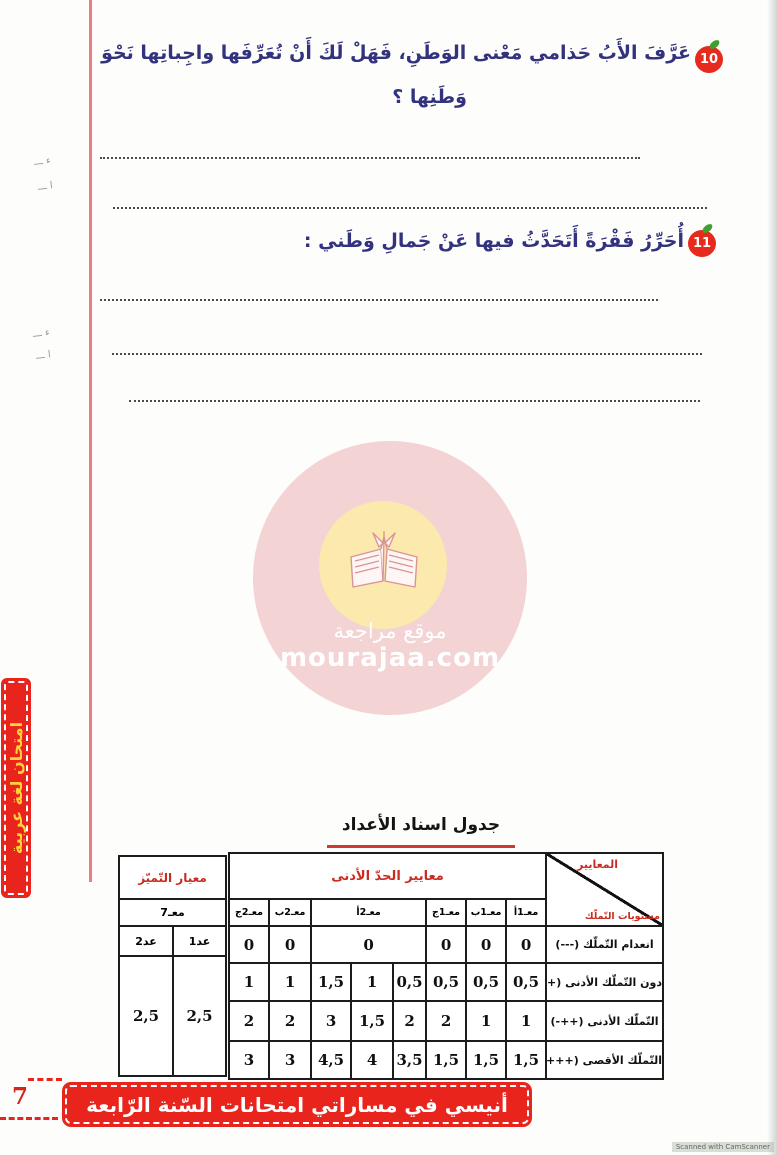  What do you see at coordinates (605, 982) in the screenshot?
I see `level-label: دون التّملّك الأدنى (+--)` at bounding box center [605, 982].